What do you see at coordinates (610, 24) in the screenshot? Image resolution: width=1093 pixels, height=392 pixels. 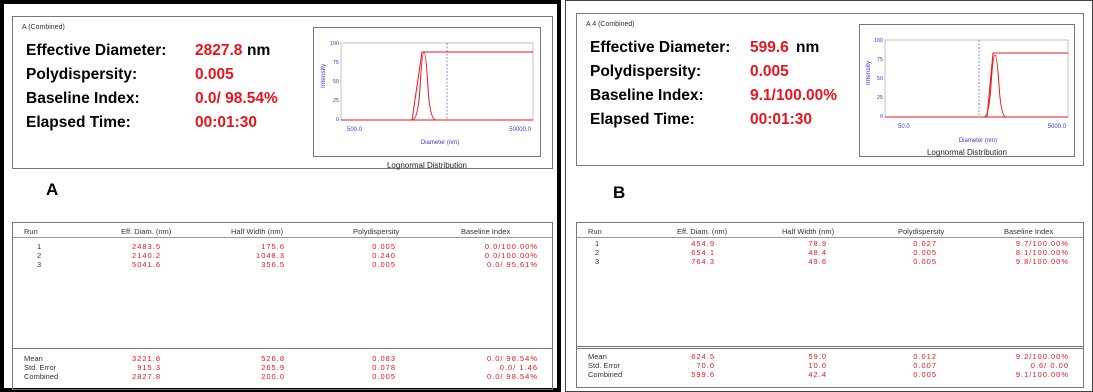 I see `header-title: A 4 (Combined)` at bounding box center [610, 24].